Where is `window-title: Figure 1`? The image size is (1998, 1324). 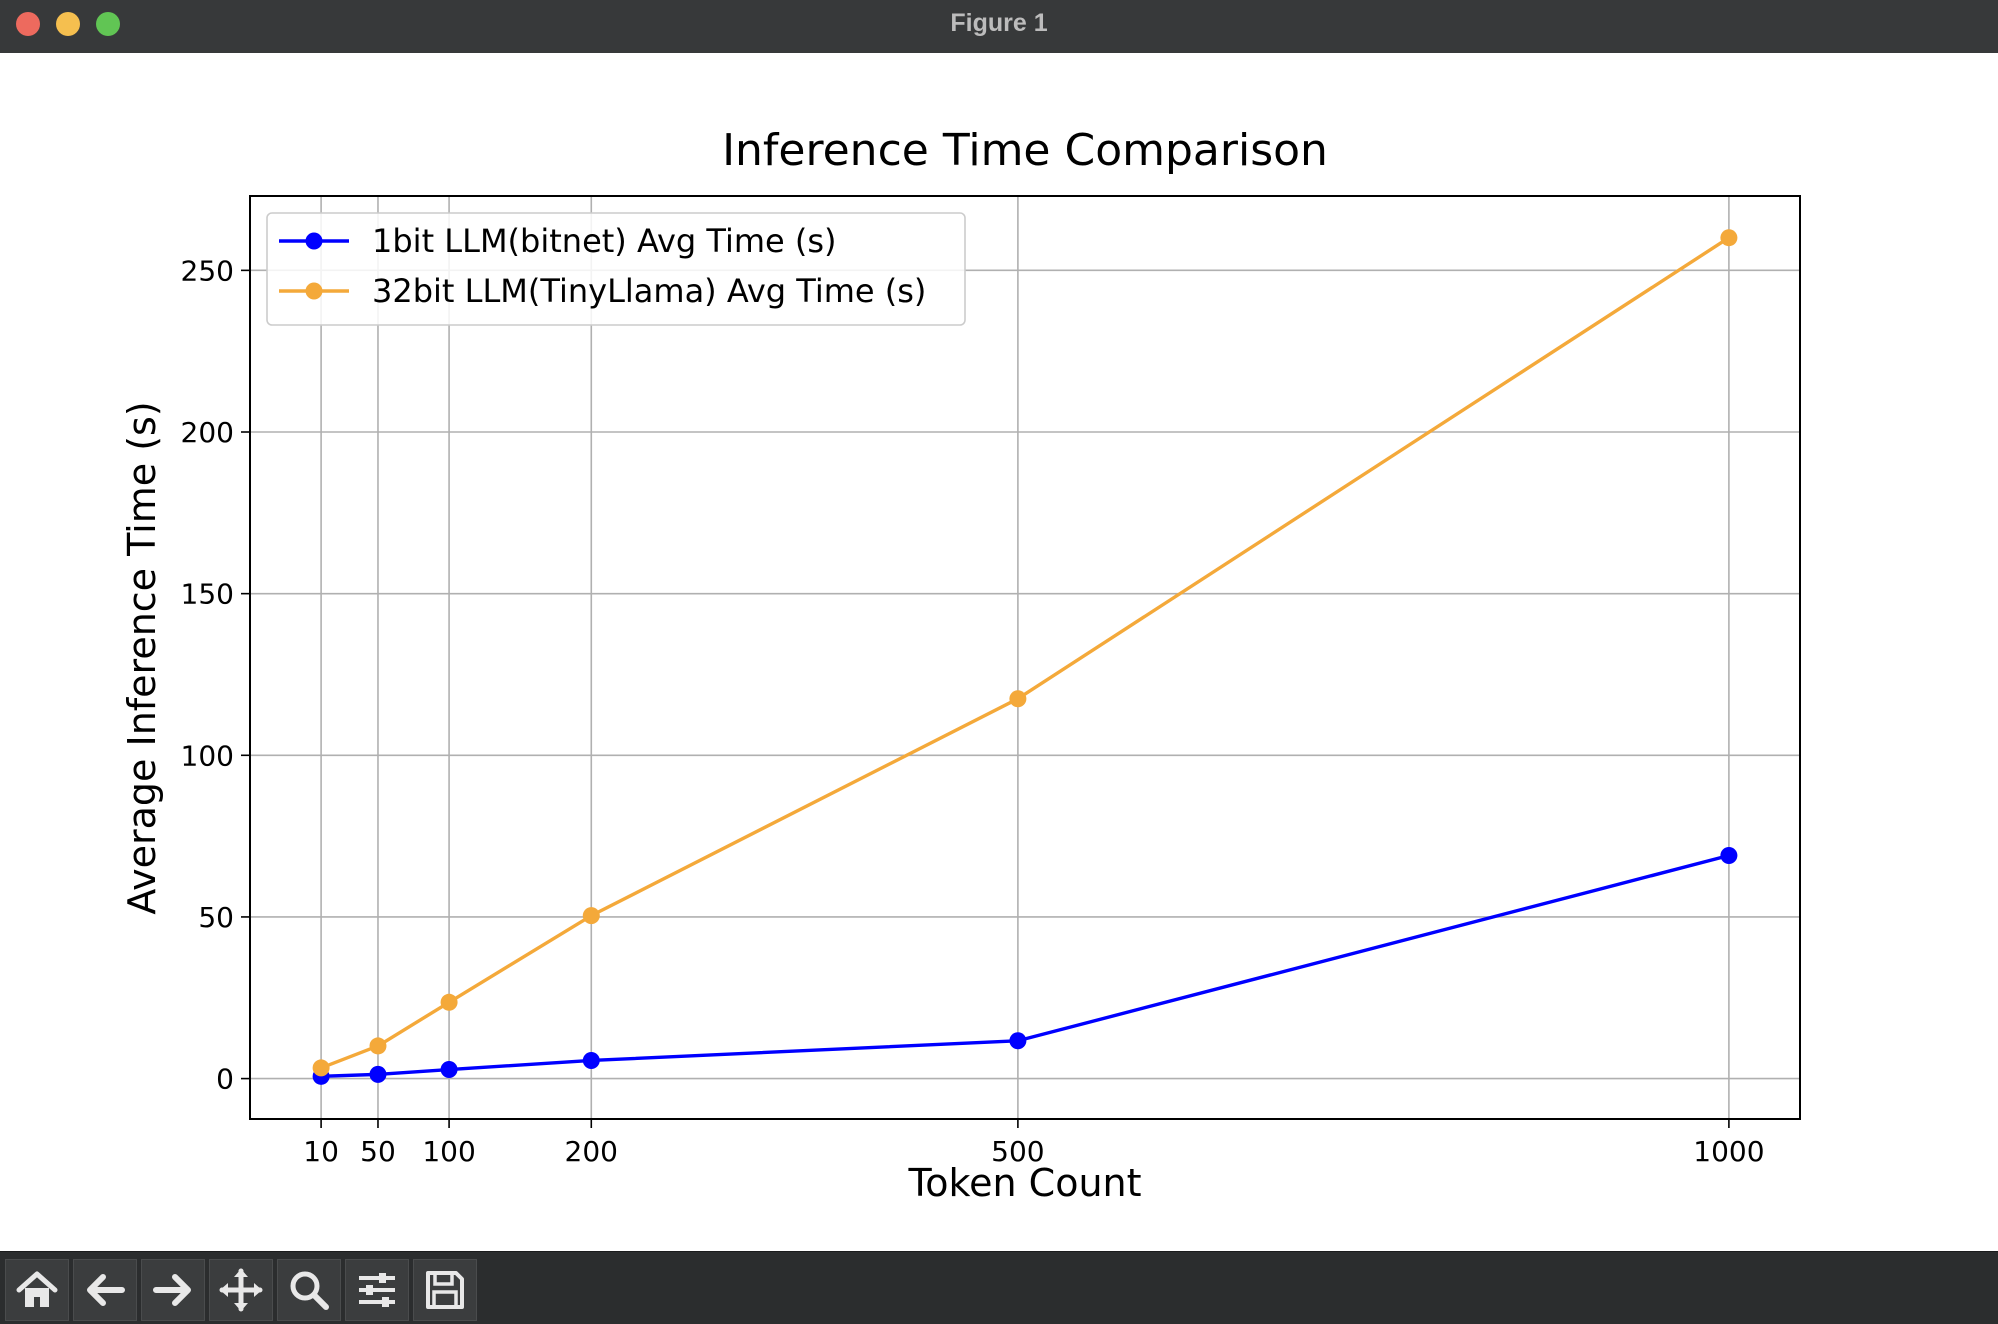
window-title: Figure 1 is located at coordinates (999, 23).